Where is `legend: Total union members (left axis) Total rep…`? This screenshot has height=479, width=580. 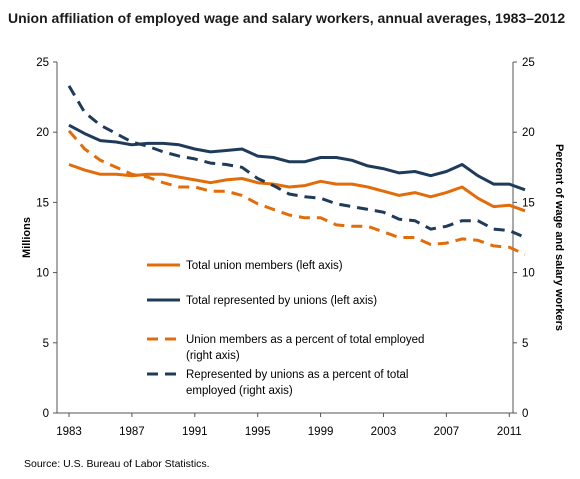
legend: Total union members (left axis) Total rep… is located at coordinates (285, 328).